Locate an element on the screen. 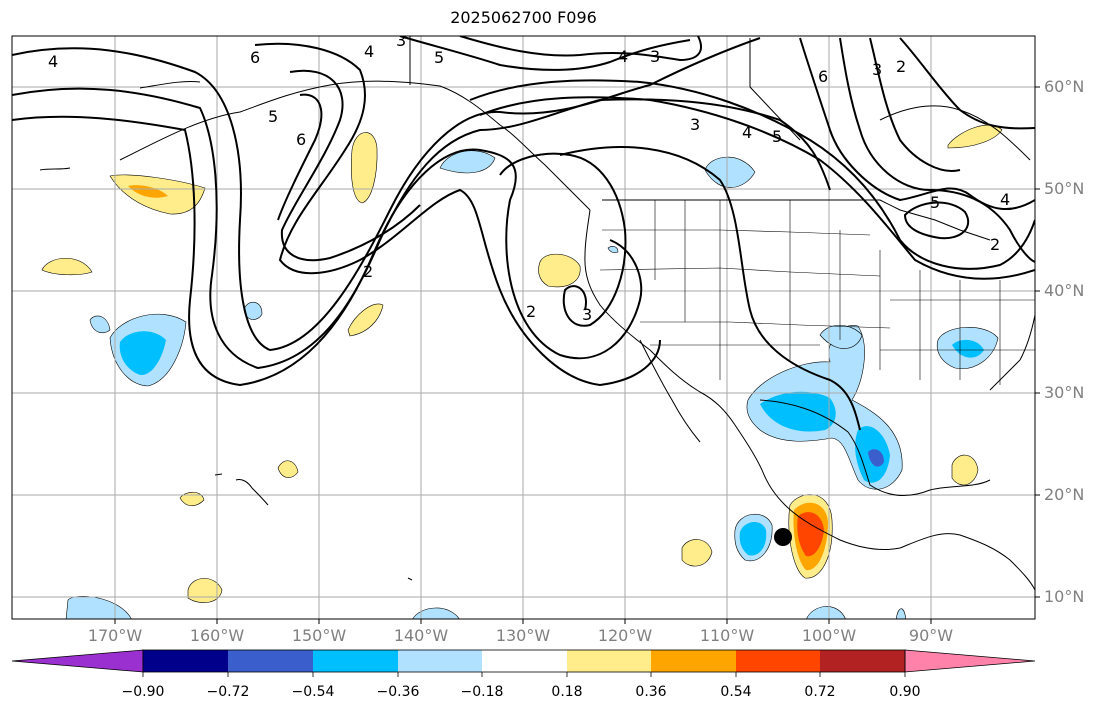 Image resolution: width=1105 pixels, height=712 pixels. lat-label-50n: 50°N is located at coordinates (1064, 188).